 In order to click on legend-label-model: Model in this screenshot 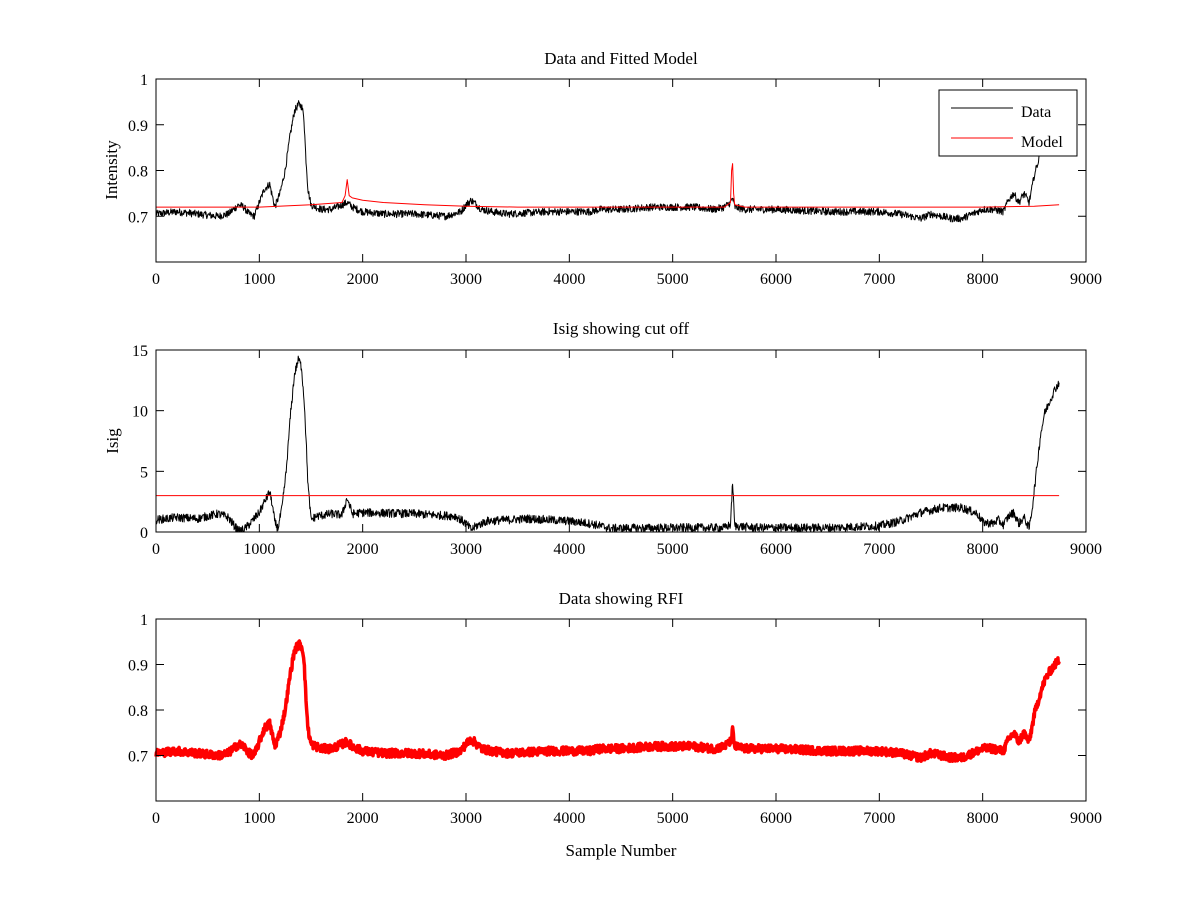, I will do `click(1042, 142)`.